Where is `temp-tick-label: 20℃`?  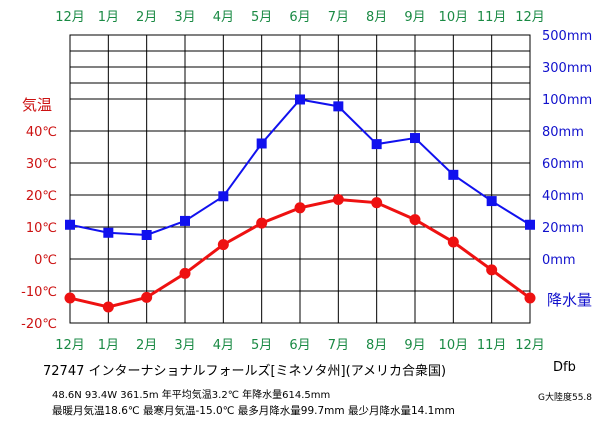 temp-tick-label: 20℃ is located at coordinates (41, 196).